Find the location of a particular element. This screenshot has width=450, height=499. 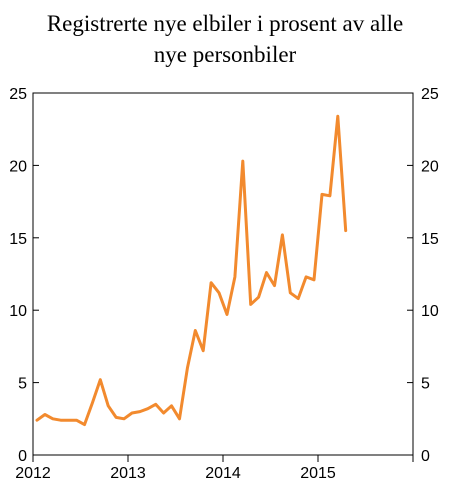

y-tick-left: 10 is located at coordinates (24, 311).